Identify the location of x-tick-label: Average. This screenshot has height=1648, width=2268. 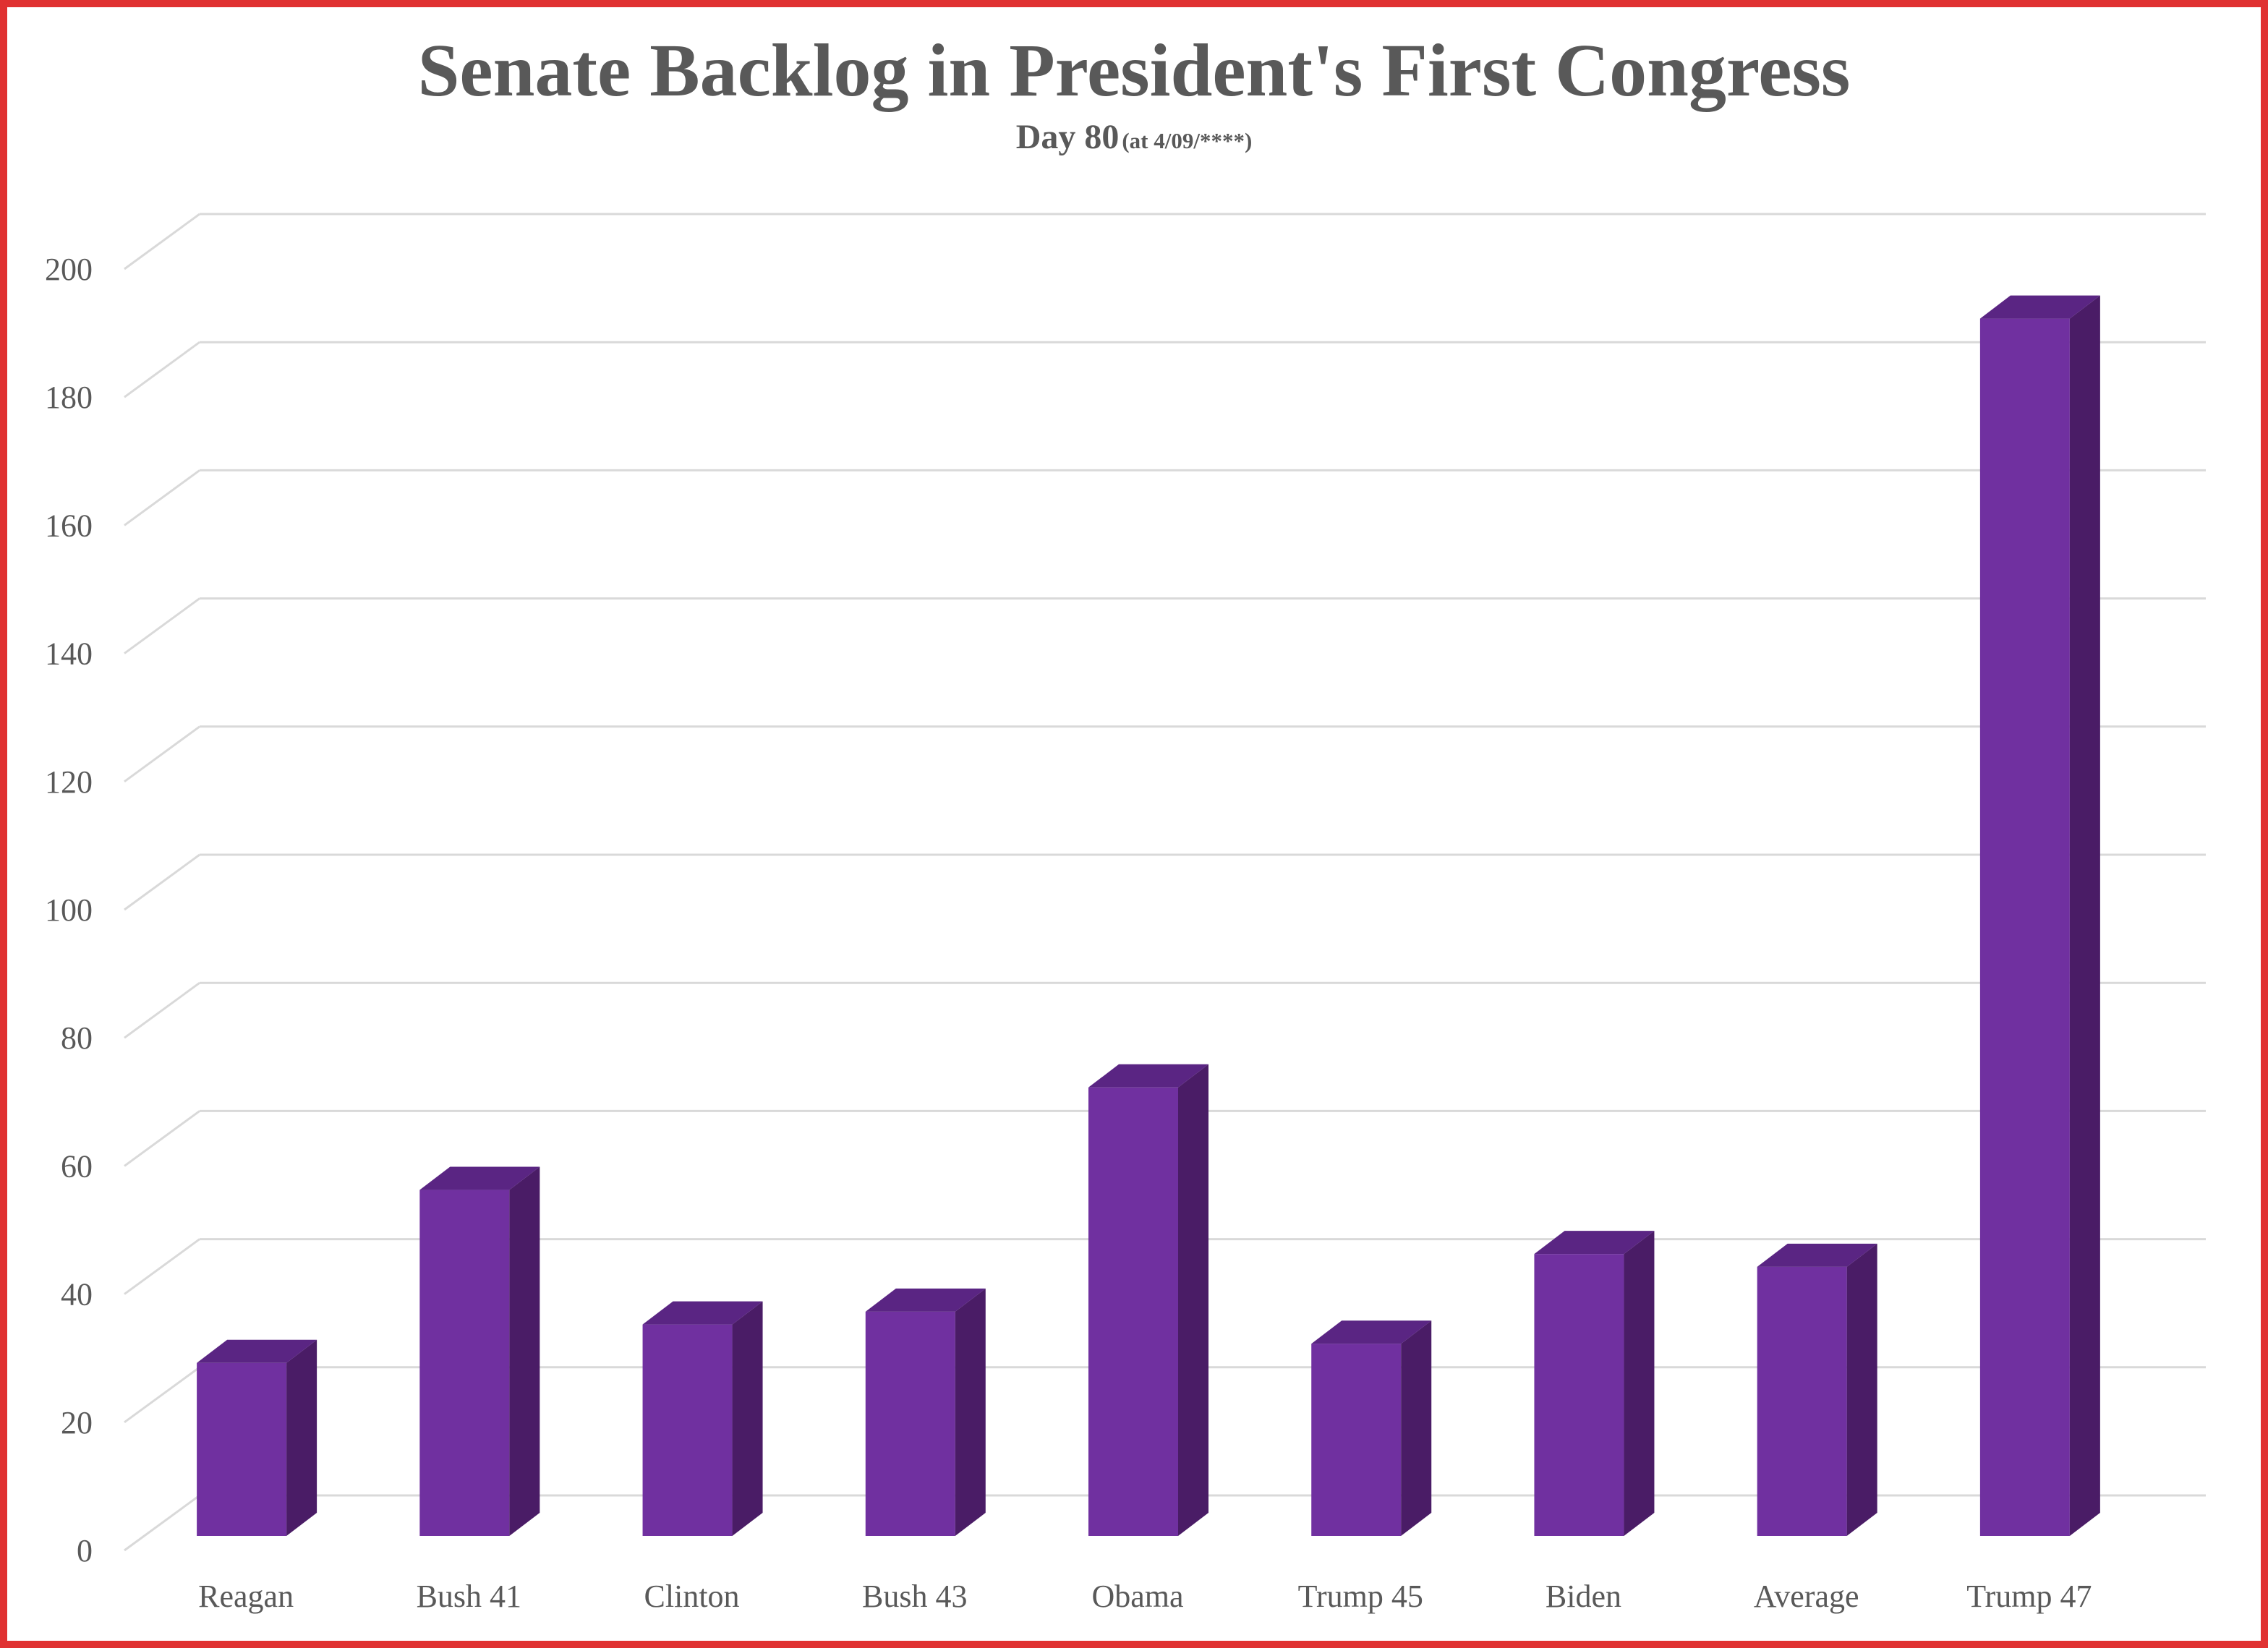
(1806, 1596).